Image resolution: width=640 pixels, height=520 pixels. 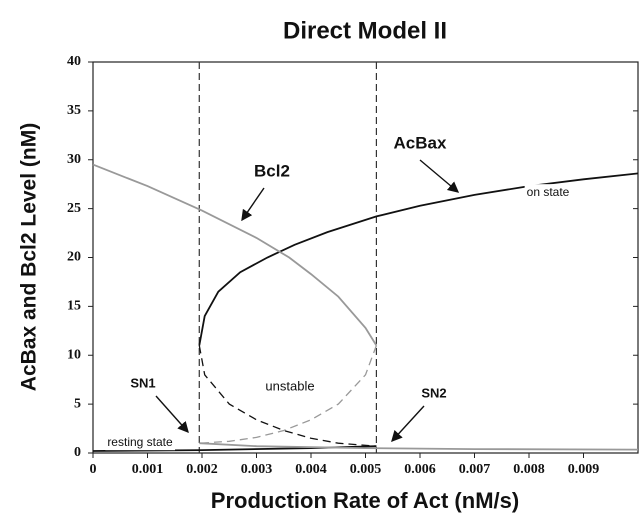 What do you see at coordinates (74, 159) in the screenshot?
I see `y-tick-label: 30` at bounding box center [74, 159].